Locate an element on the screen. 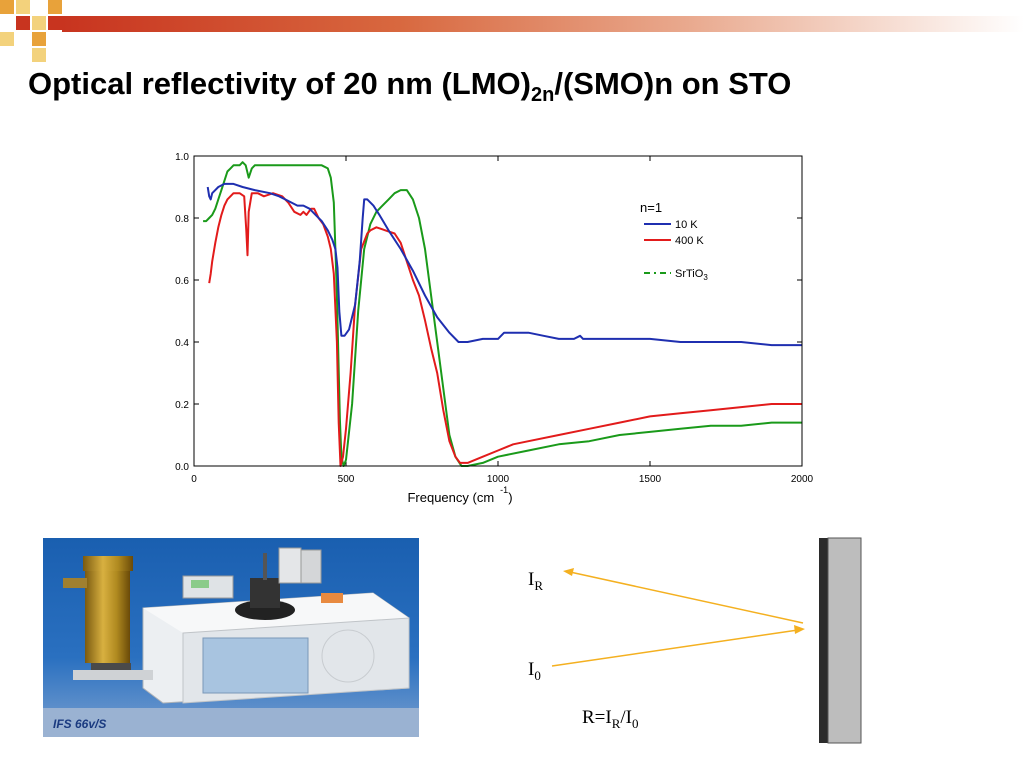 The width and height of the screenshot is (1024, 768). header-decoration is located at coordinates (512, 31).